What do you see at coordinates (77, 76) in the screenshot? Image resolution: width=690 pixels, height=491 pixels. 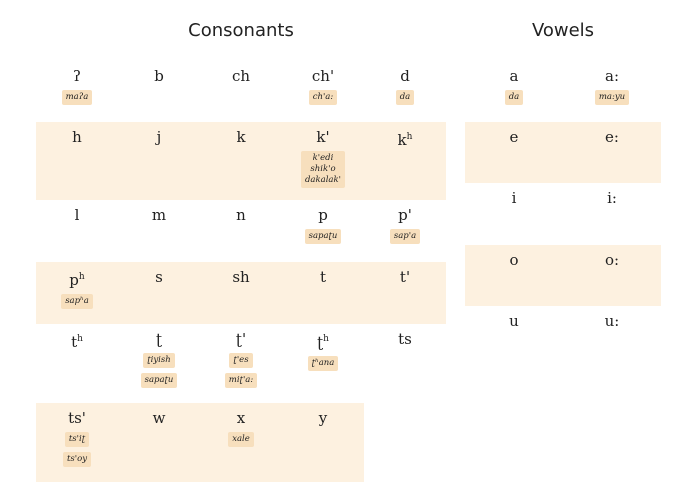 I see `consonant-glyph: ʔ` at bounding box center [77, 76].